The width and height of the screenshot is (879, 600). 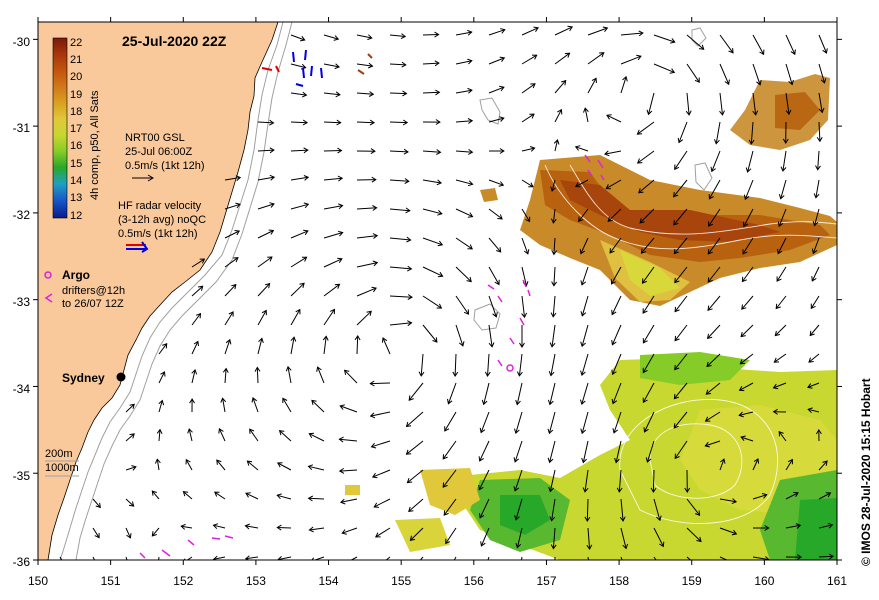 I want to click on y-tick-label: -31, so click(x=22, y=128).